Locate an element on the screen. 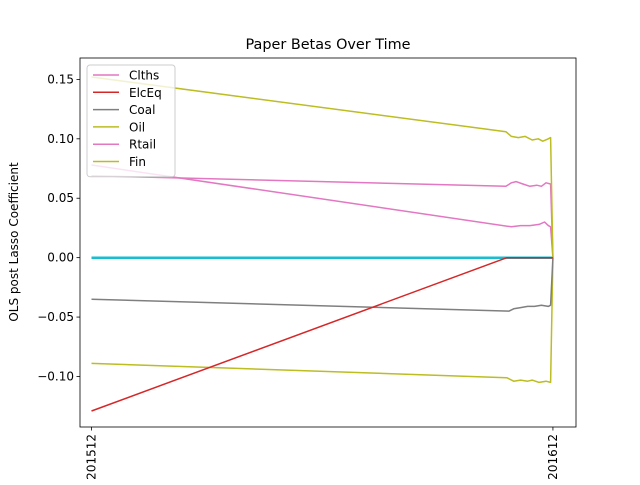  legend-label: Fin is located at coordinates (137, 162).